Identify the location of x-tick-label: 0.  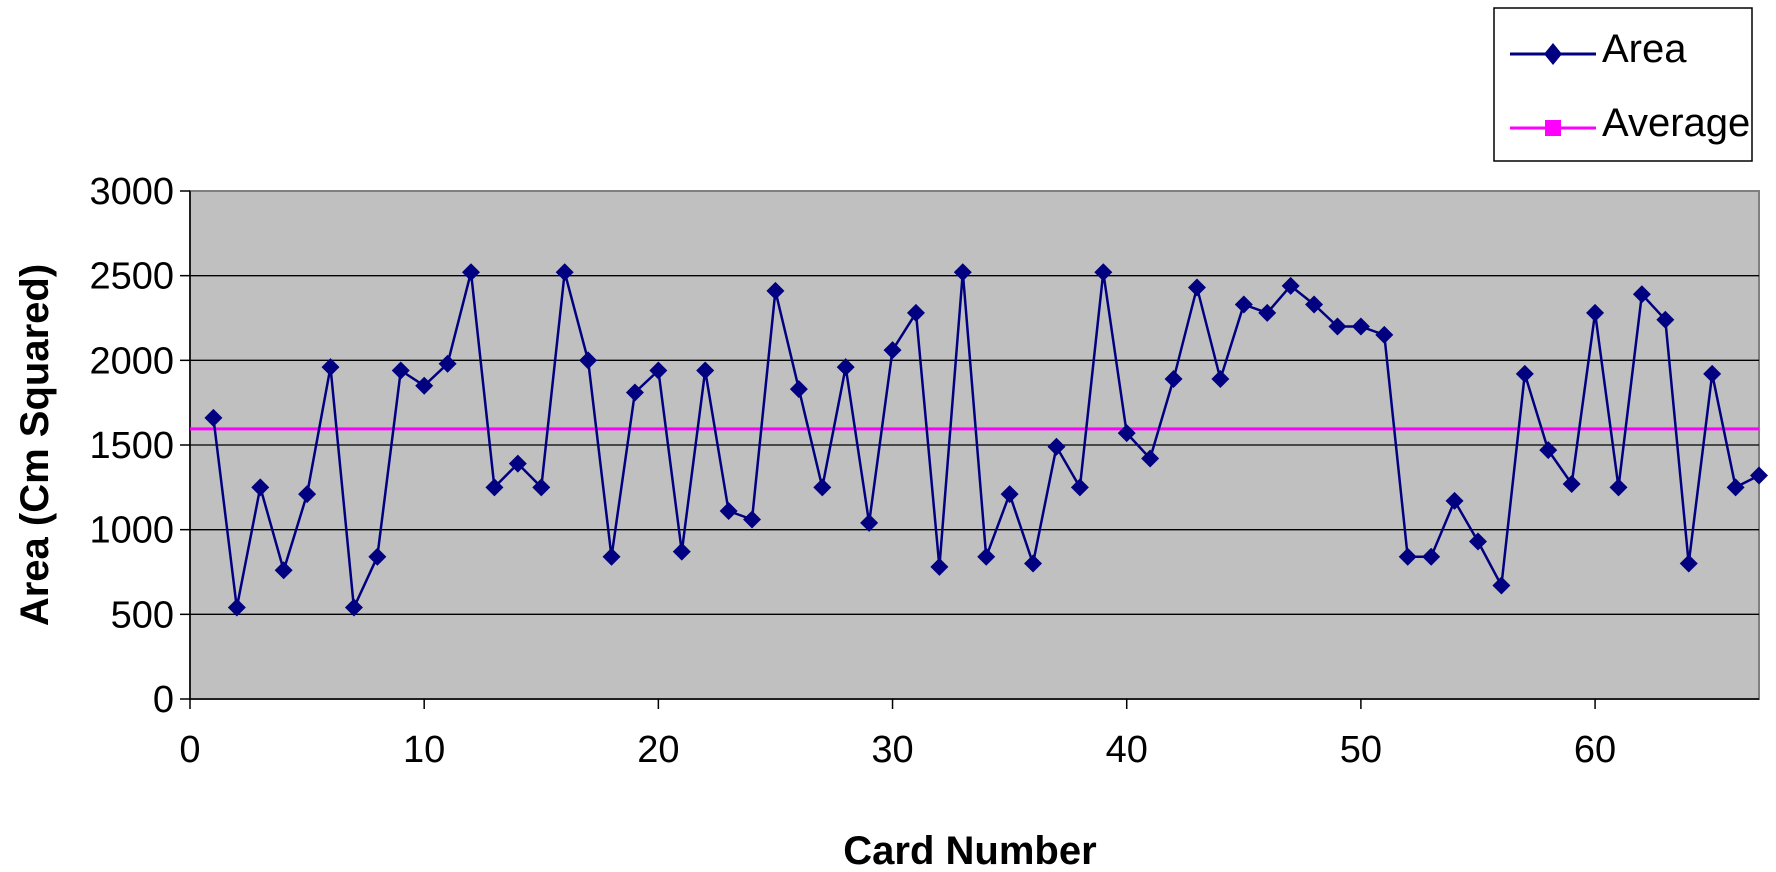
(189, 750).